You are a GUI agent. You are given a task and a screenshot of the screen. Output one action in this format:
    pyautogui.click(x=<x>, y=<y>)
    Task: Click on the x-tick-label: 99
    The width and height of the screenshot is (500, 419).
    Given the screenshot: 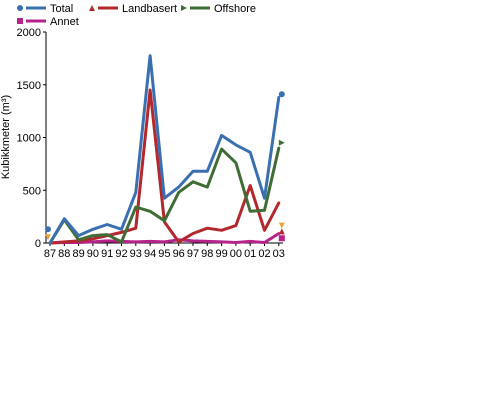 What is the action you would take?
    pyautogui.click(x=221, y=254)
    